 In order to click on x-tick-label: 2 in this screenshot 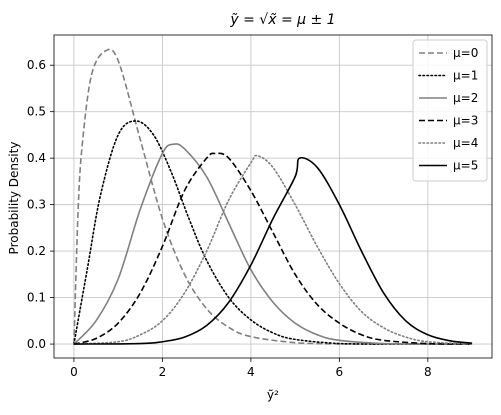, I will do `click(163, 372)`.